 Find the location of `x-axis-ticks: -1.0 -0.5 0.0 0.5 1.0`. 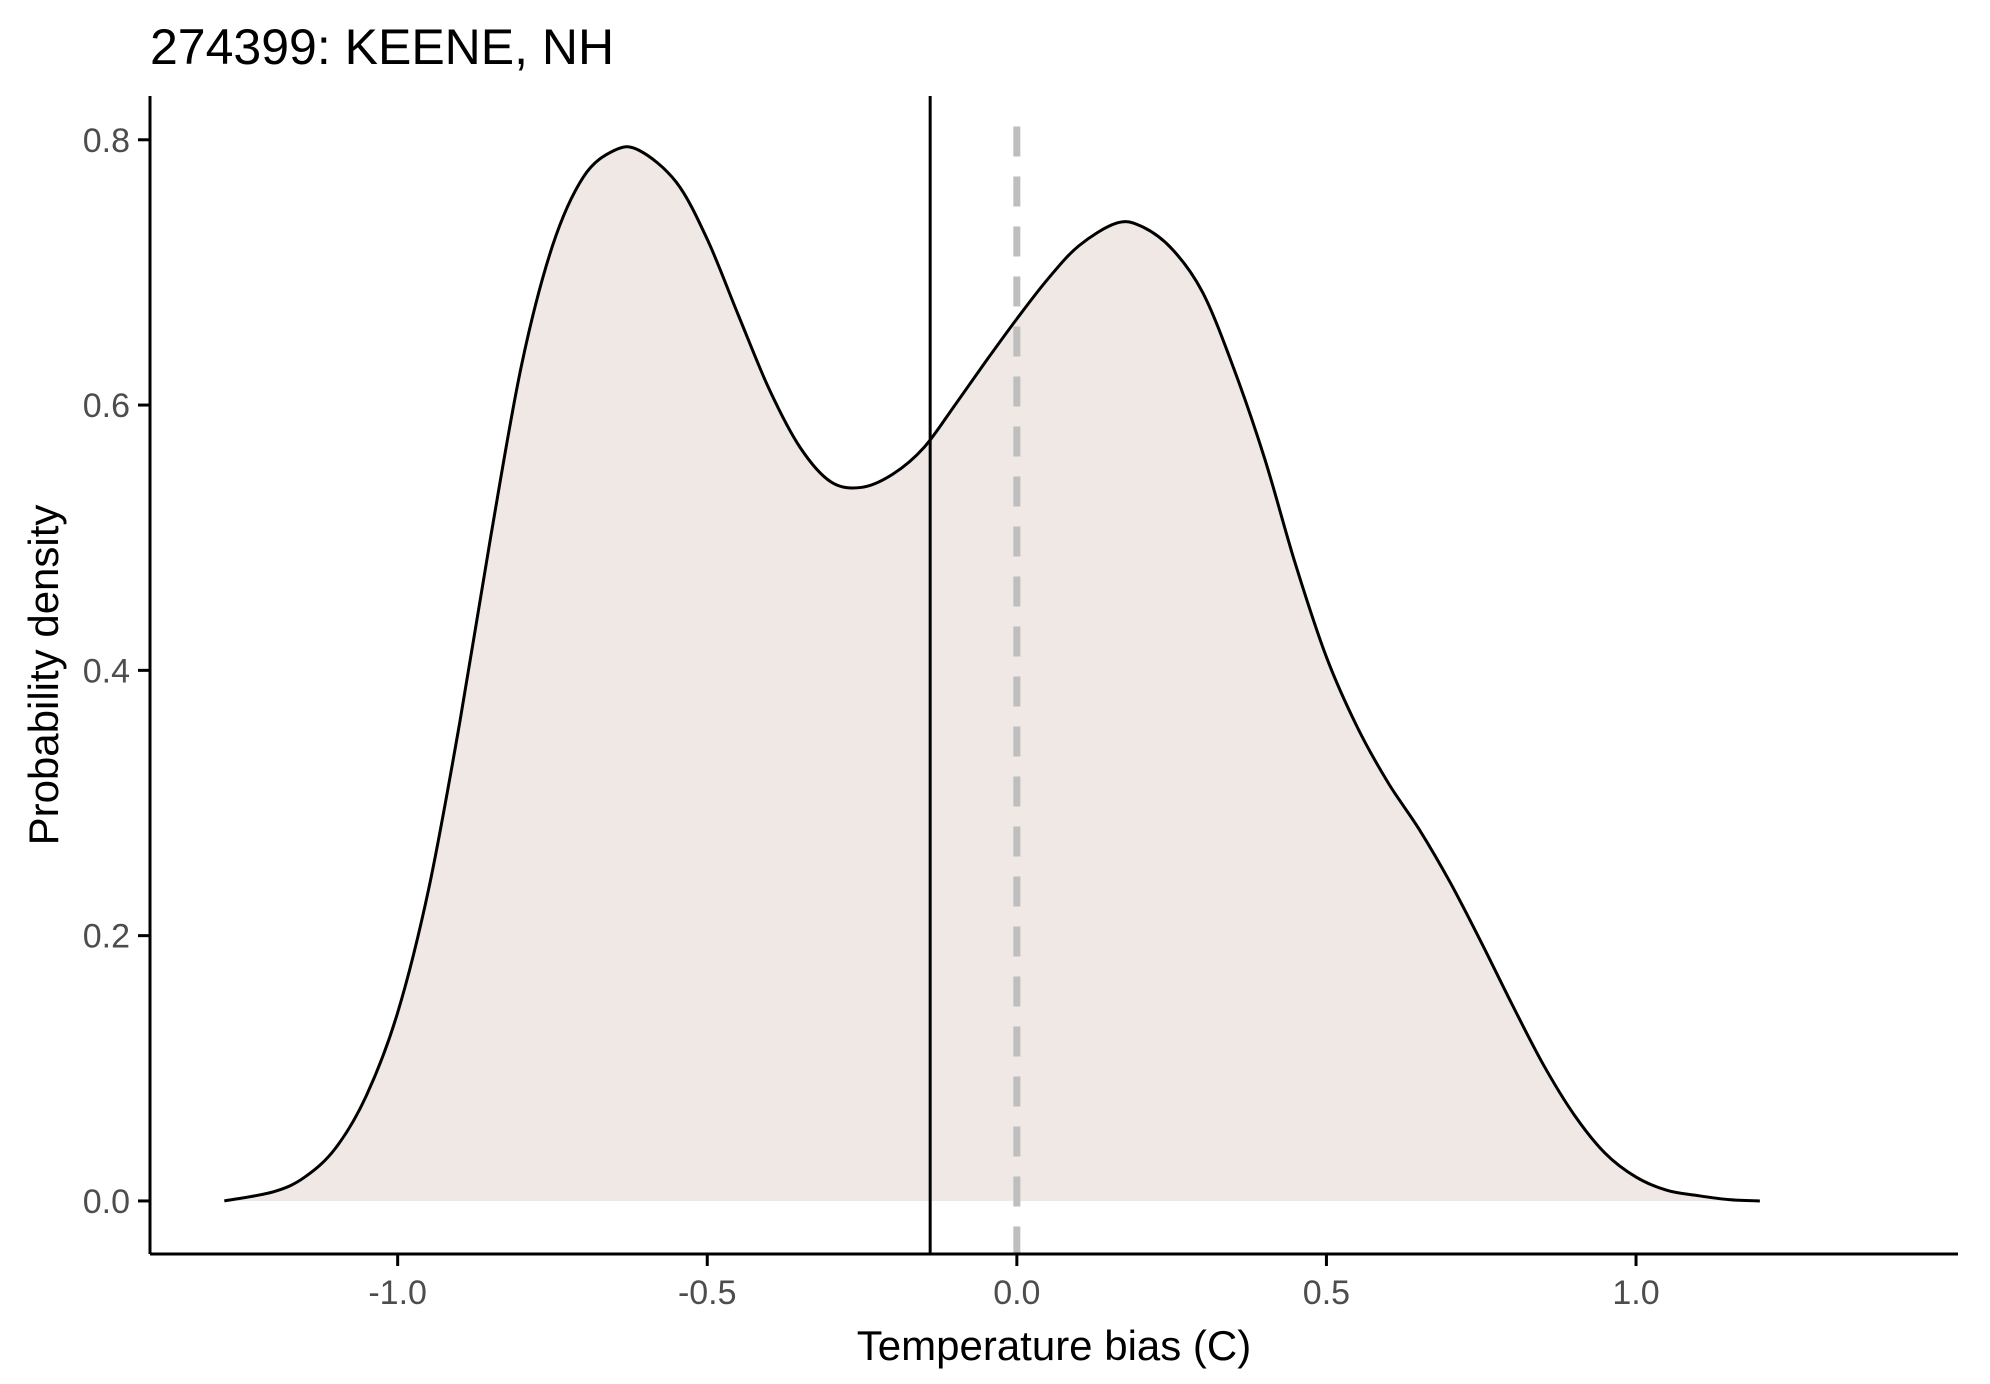

x-axis-ticks: -1.0 -0.5 0.0 0.5 1.0 is located at coordinates (1014, 1283).